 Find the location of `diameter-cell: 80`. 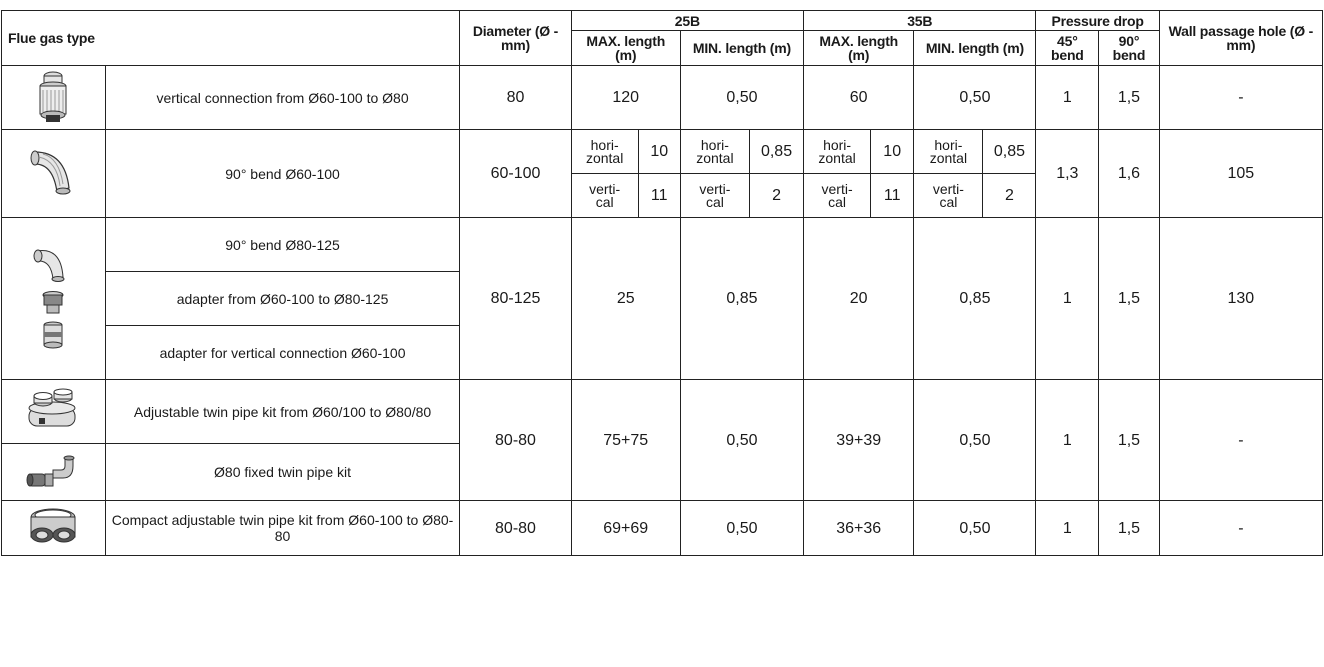

diameter-cell: 80 is located at coordinates (515, 97).